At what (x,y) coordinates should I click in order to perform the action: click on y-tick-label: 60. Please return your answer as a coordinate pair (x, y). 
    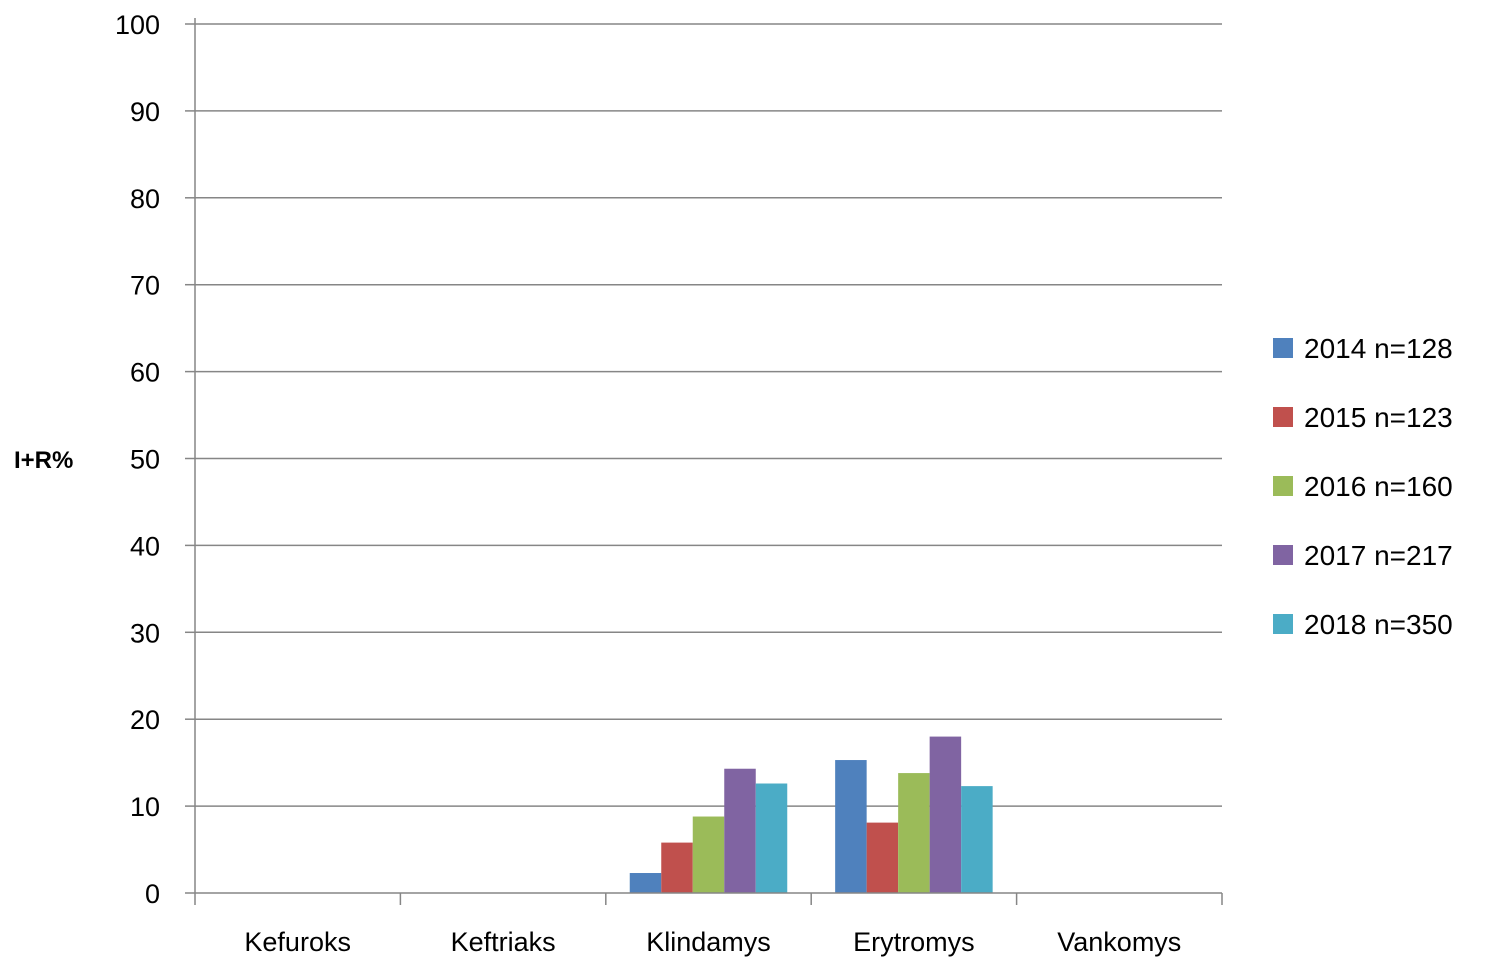
    Looking at the image, I should click on (145, 373).